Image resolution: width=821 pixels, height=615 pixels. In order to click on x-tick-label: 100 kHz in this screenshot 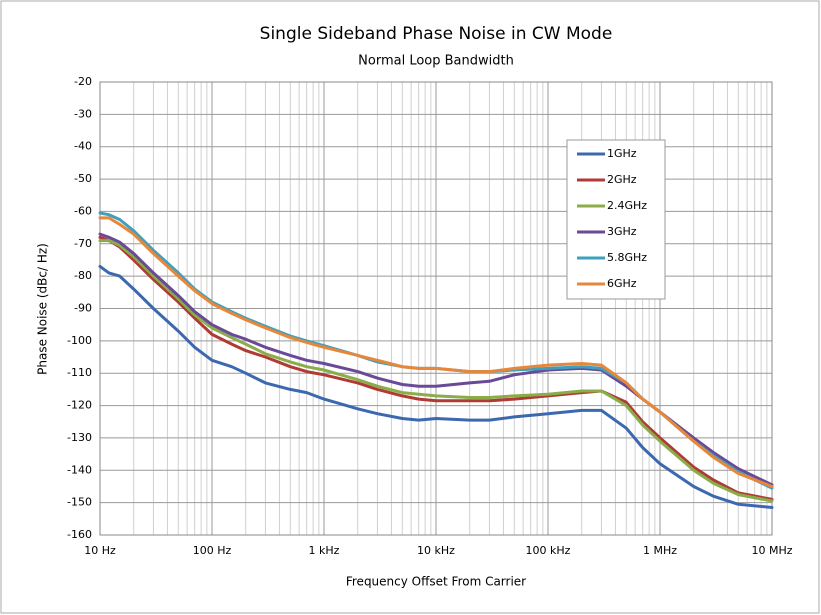, I will do `click(548, 550)`.